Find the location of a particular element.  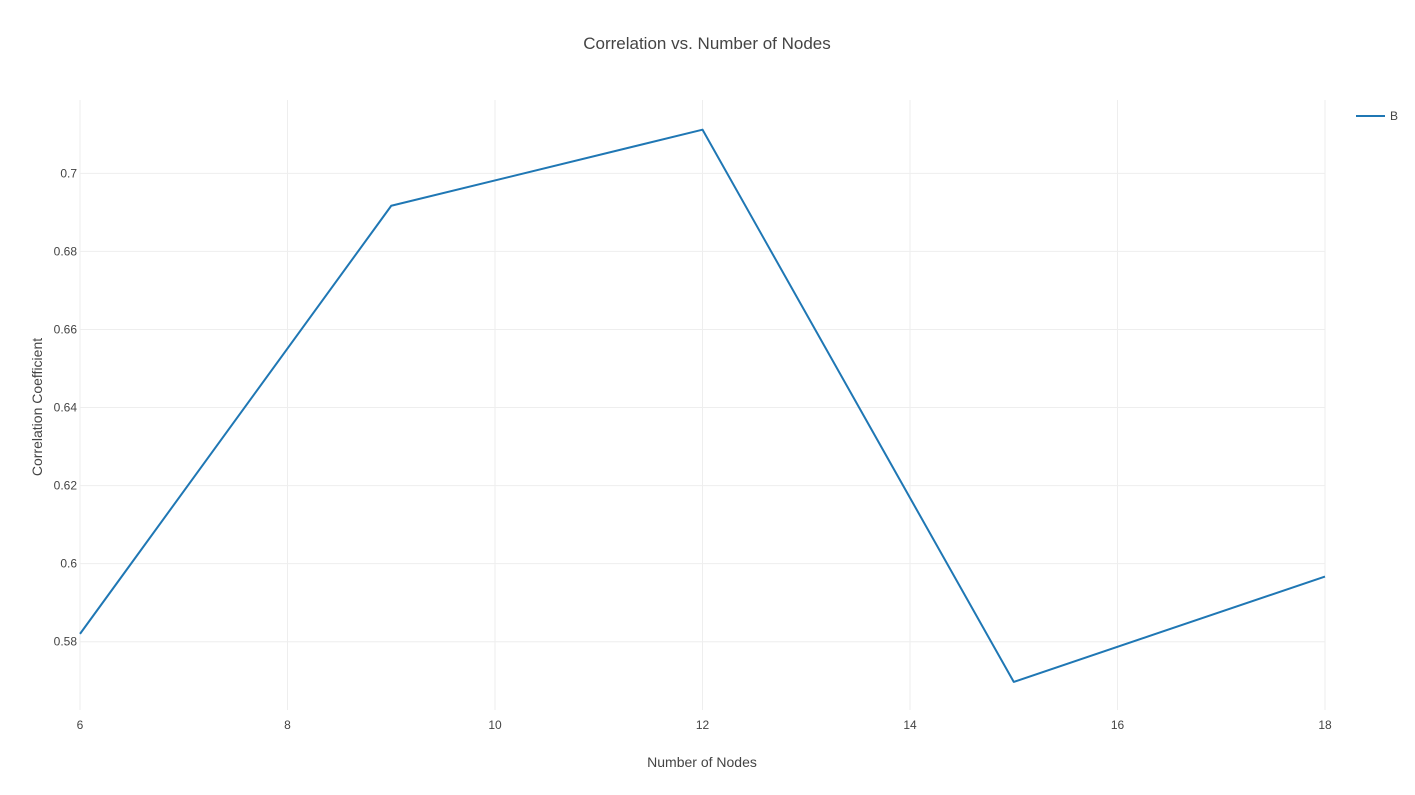

y-tick-label: 0.62 is located at coordinates (66, 486).